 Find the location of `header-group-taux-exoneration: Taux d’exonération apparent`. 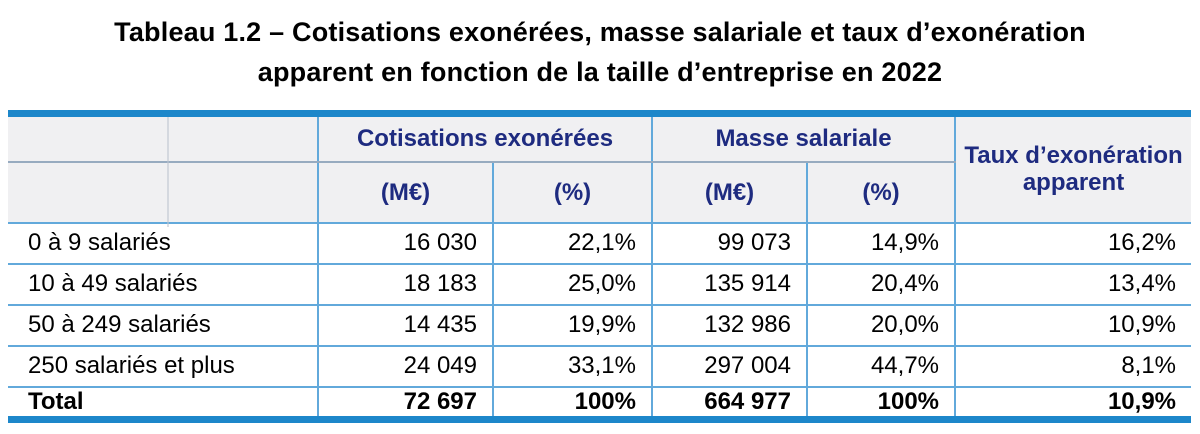

header-group-taux-exoneration: Taux d’exonération apparent is located at coordinates (1073, 168).